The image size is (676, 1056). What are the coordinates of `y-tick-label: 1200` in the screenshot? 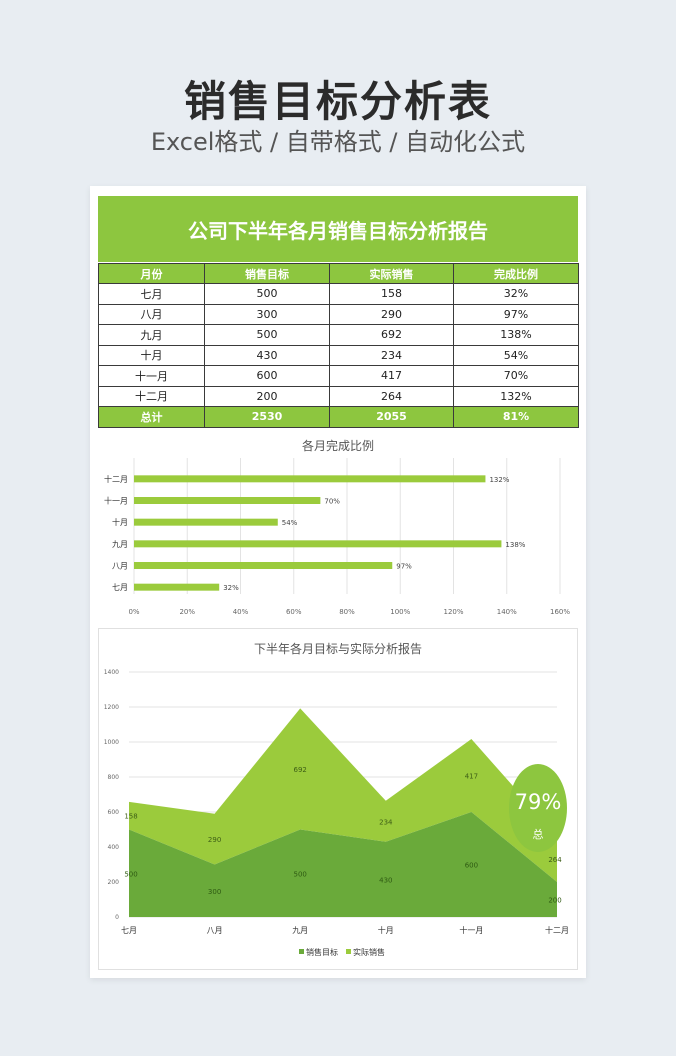 It's located at (111, 707).